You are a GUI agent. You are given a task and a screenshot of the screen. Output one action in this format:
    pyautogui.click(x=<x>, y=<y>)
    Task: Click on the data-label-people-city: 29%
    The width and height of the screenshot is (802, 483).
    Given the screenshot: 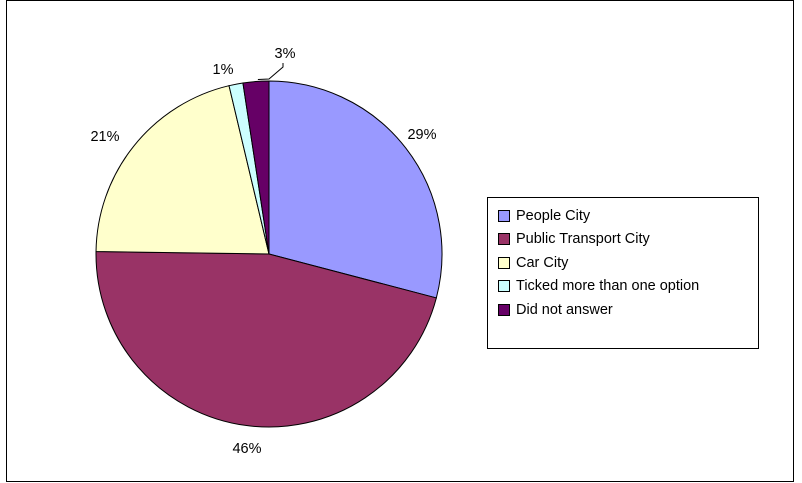 What is the action you would take?
    pyautogui.click(x=421, y=135)
    